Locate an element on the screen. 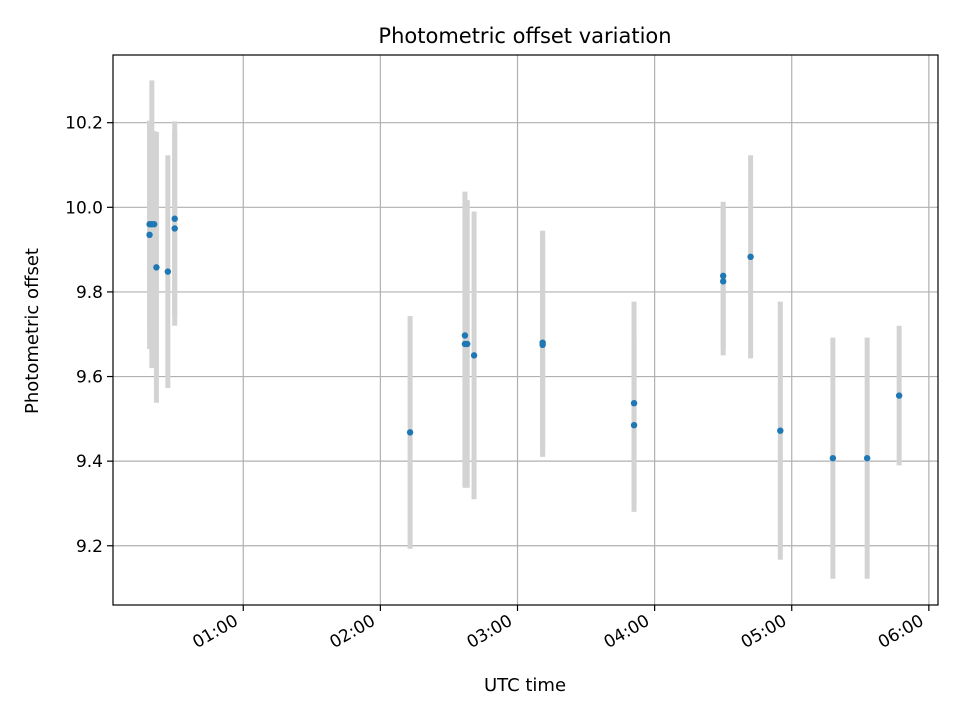  y-tick-label: 9.4 is located at coordinates (89, 462).